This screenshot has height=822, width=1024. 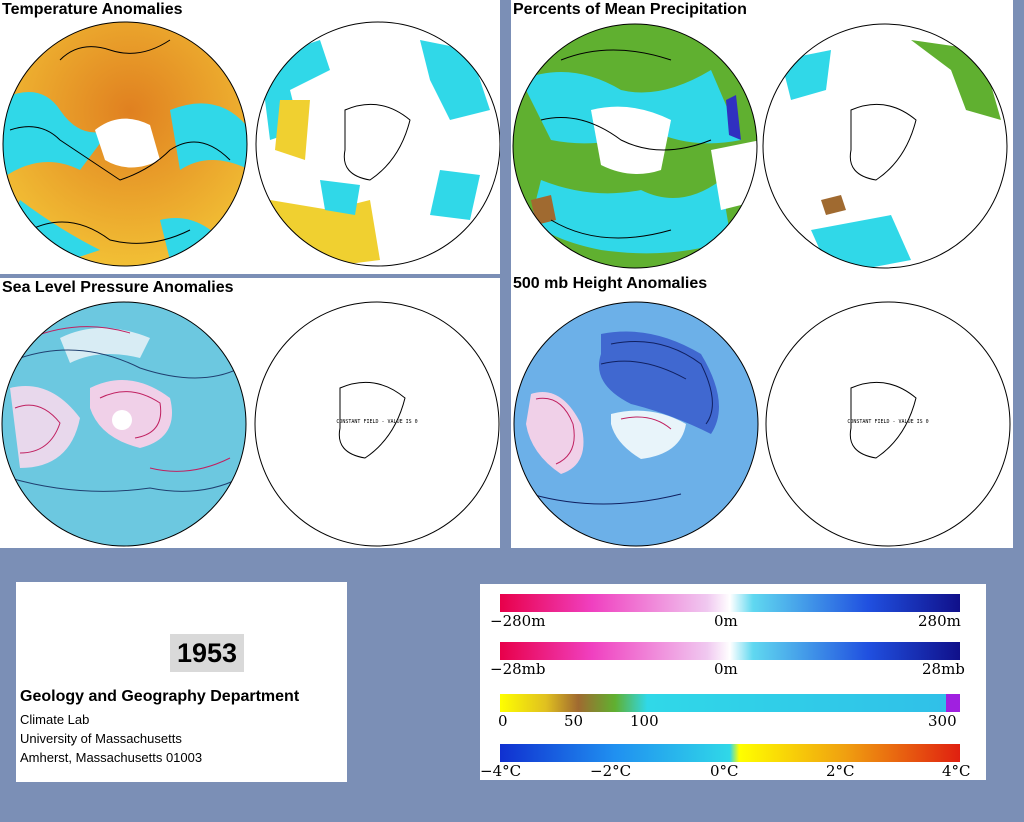 I want to click on precipitation-globe, so click(x=635, y=146).